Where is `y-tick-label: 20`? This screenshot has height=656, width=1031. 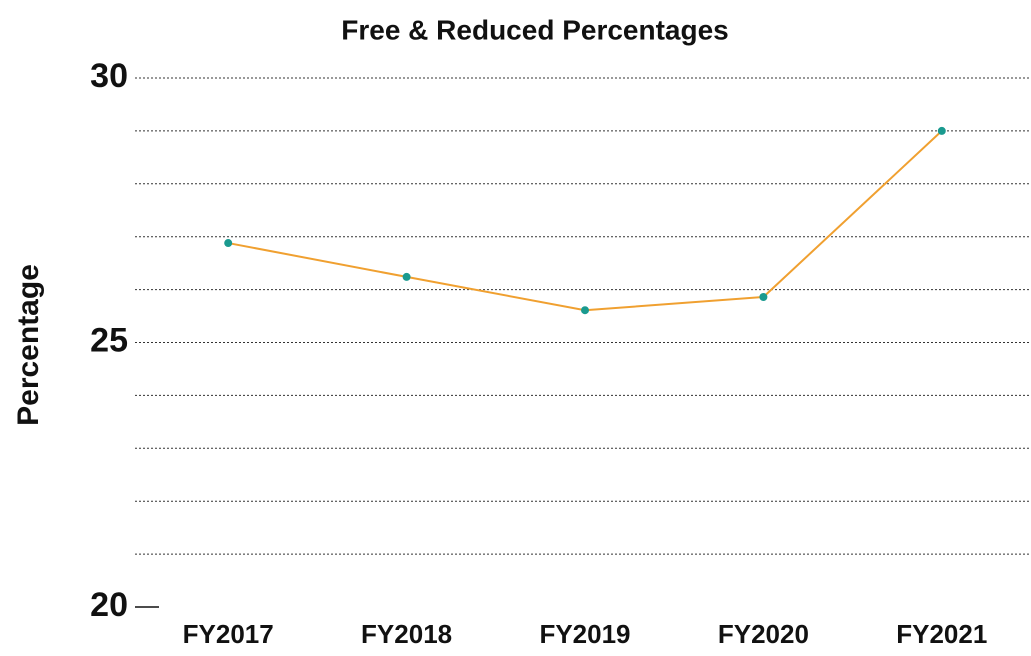
y-tick-label: 20 is located at coordinates (109, 605).